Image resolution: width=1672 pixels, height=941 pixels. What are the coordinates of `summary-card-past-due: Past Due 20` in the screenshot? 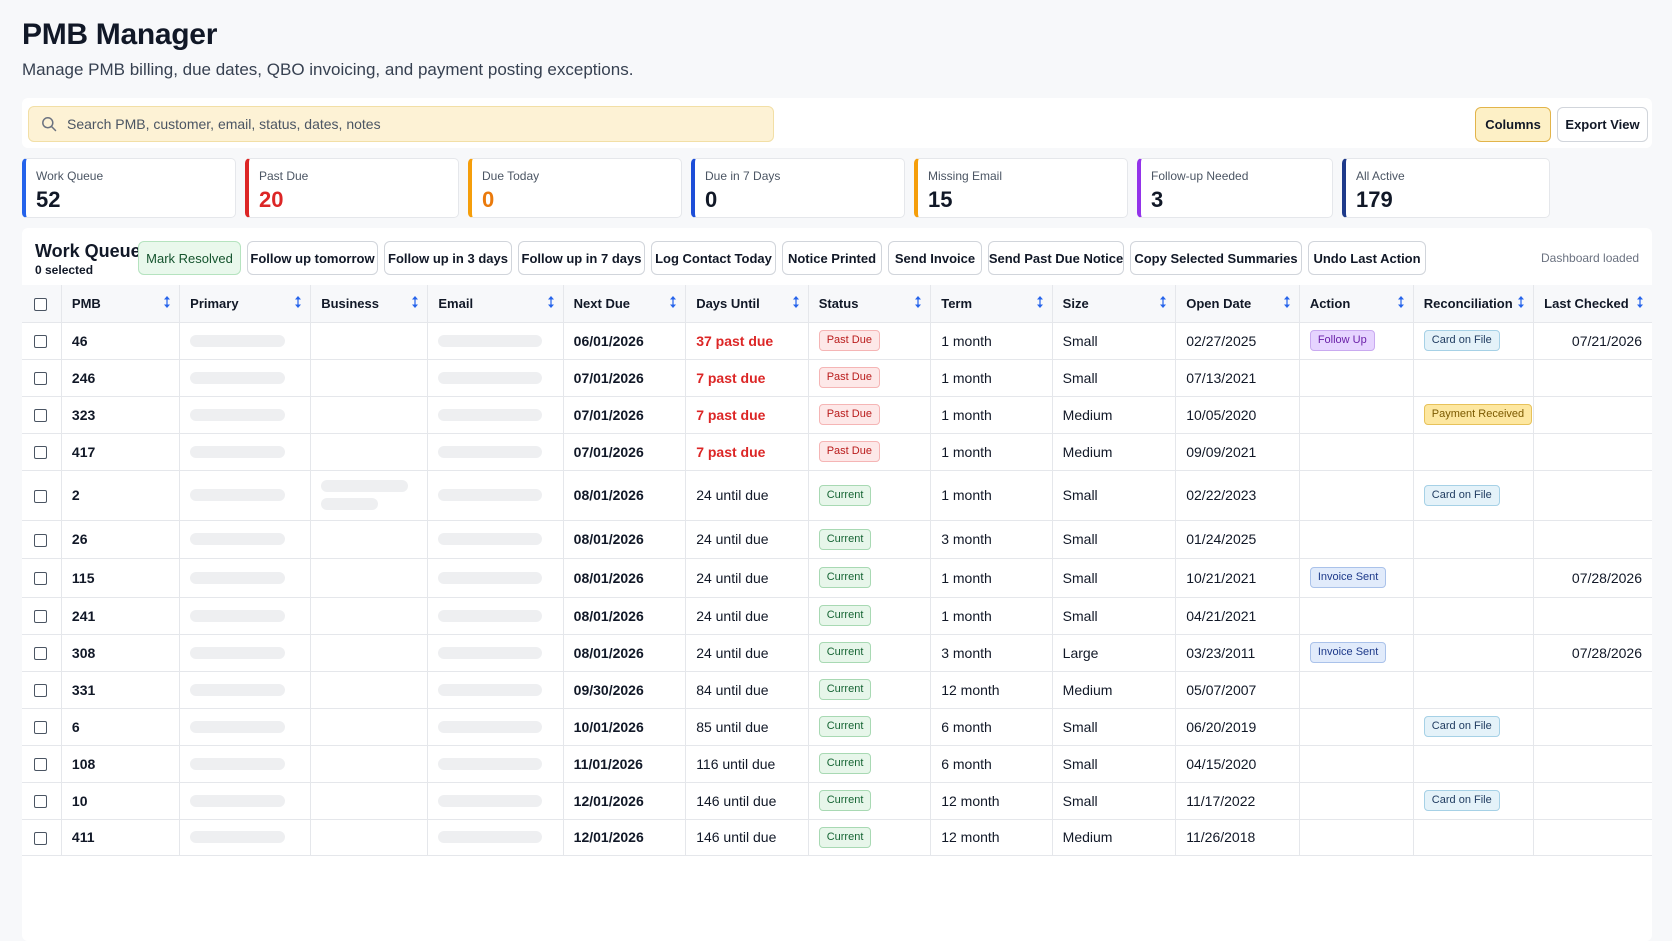 It's located at (352, 188).